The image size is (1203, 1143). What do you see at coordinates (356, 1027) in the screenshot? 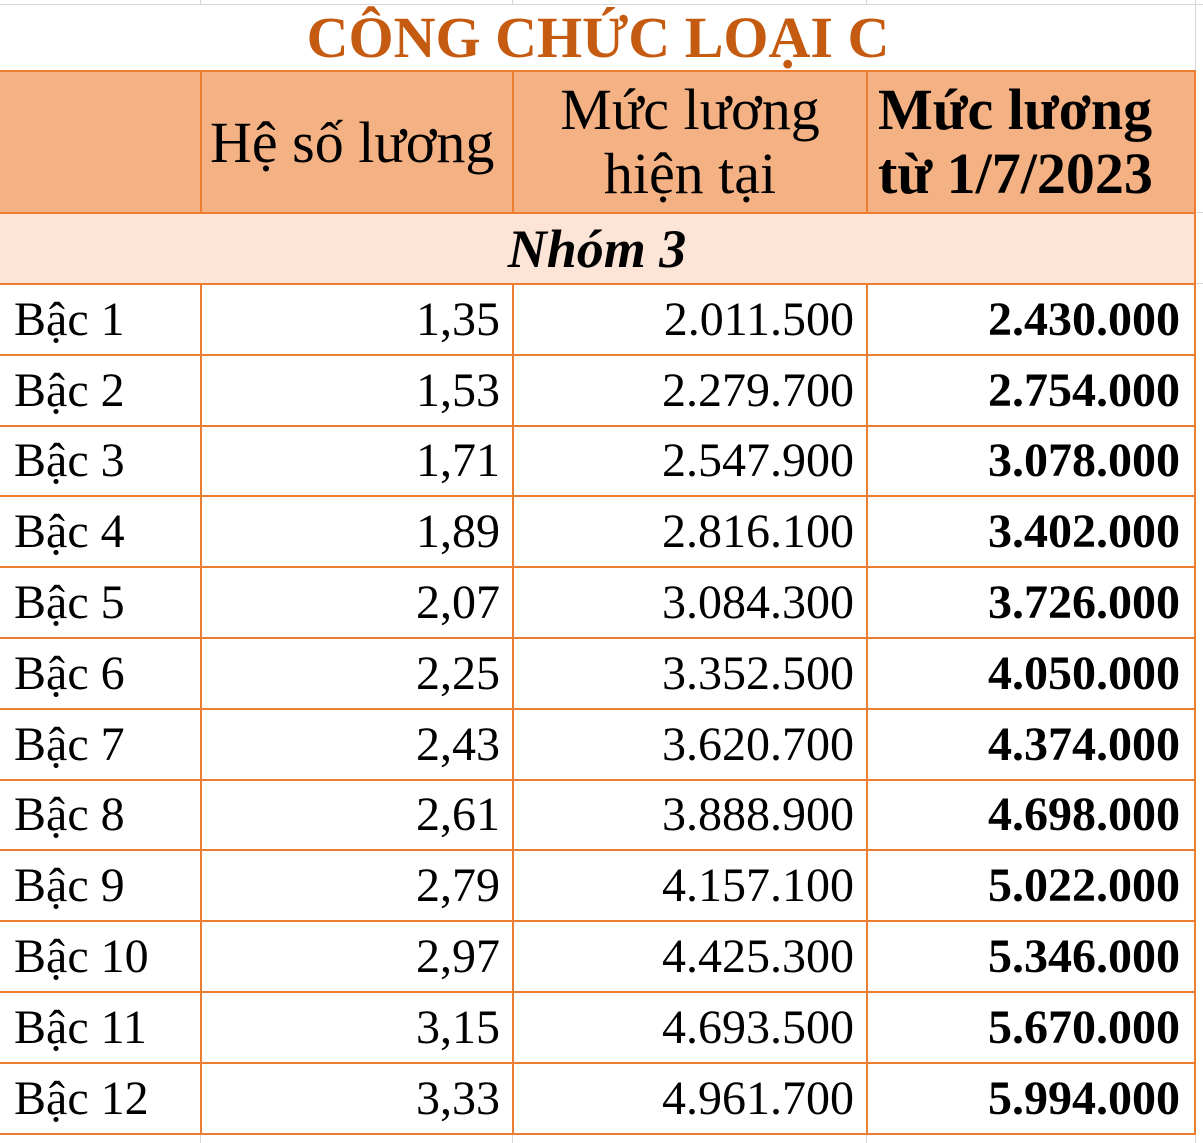
I see `coefficient-value: 3,15` at bounding box center [356, 1027].